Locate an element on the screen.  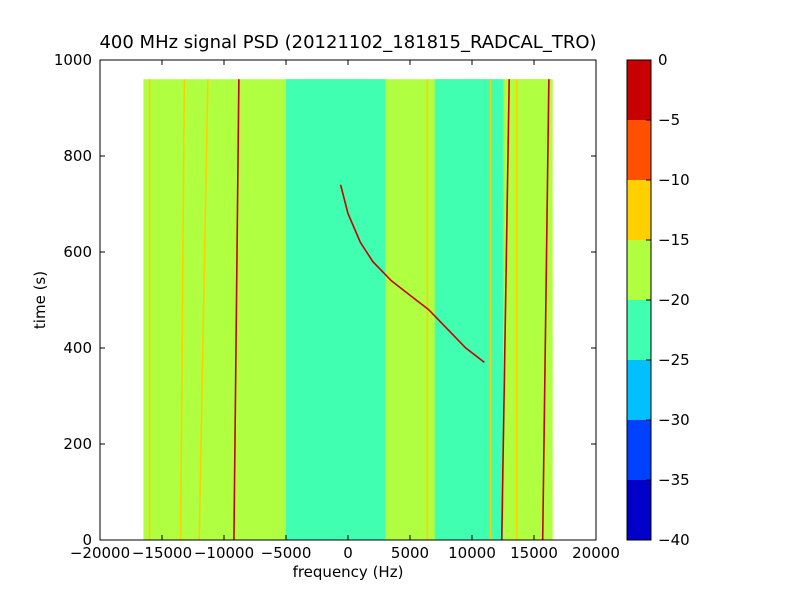
colorbar-tick-label: −25 is located at coordinates (674, 360).